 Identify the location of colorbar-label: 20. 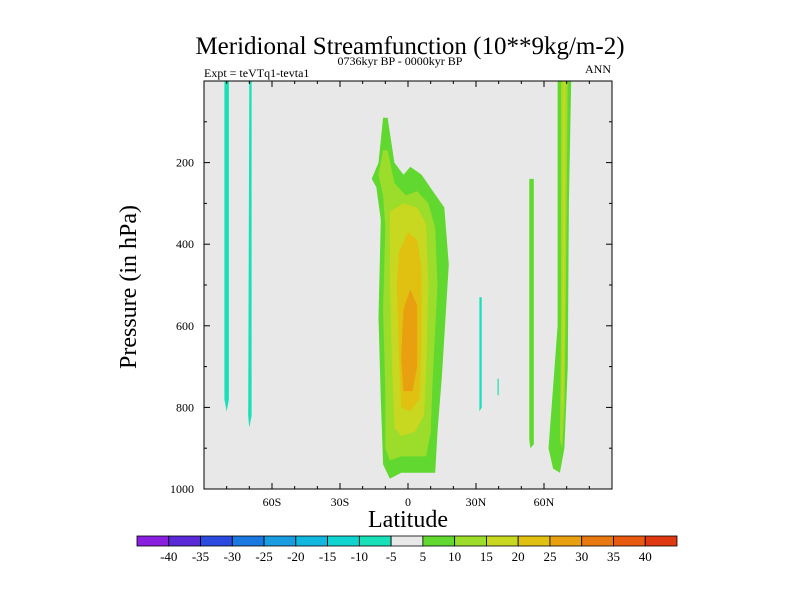
(518, 556).